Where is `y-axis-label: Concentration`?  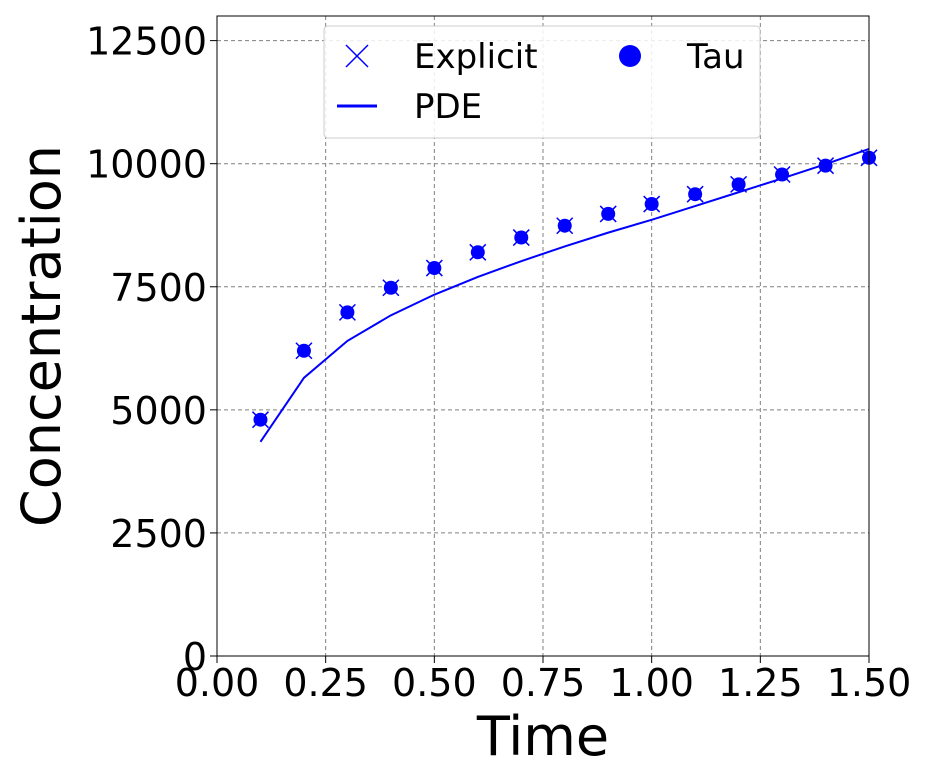
y-axis-label: Concentration is located at coordinates (41, 336).